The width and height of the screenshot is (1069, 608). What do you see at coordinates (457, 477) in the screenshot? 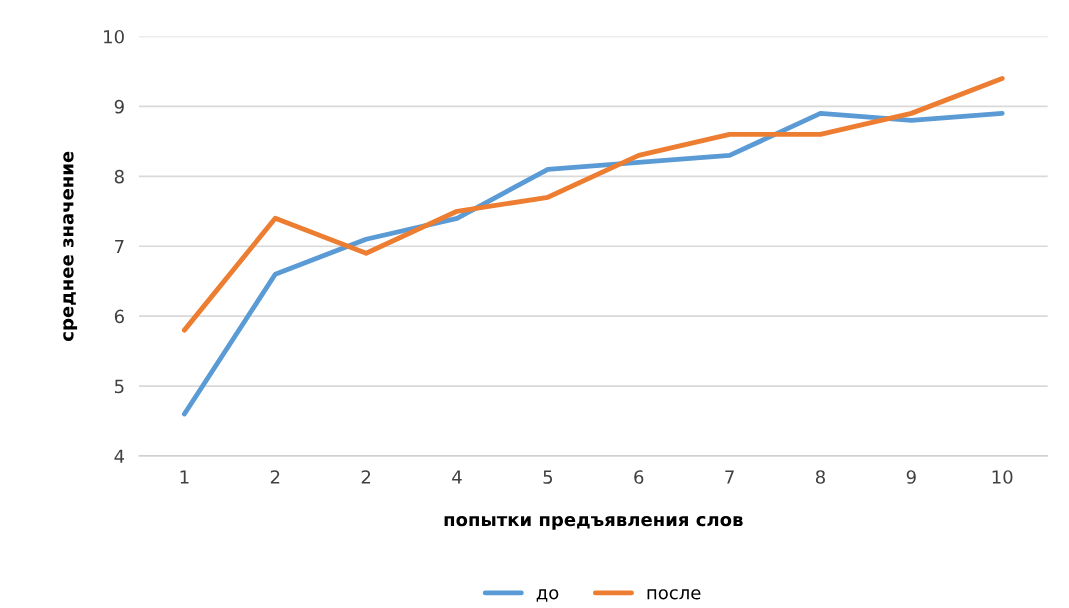
I see `x-tick-label: 4` at bounding box center [457, 477].